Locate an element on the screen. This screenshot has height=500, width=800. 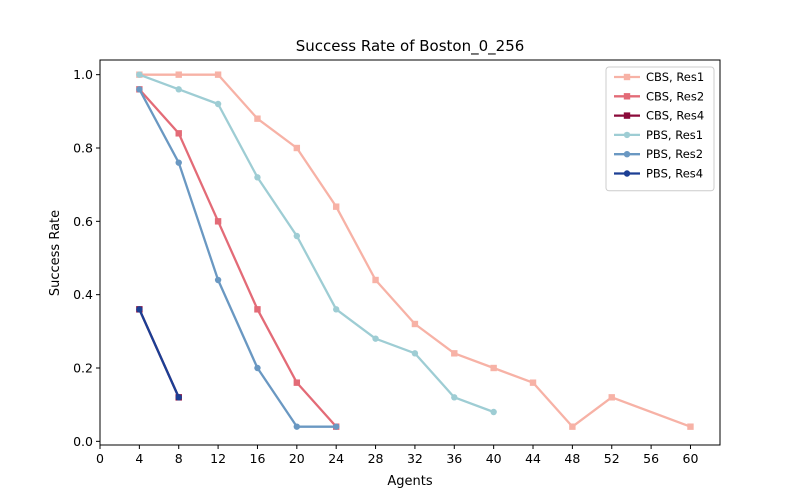
legend-marker-pbs-res2 is located at coordinates (627, 154).